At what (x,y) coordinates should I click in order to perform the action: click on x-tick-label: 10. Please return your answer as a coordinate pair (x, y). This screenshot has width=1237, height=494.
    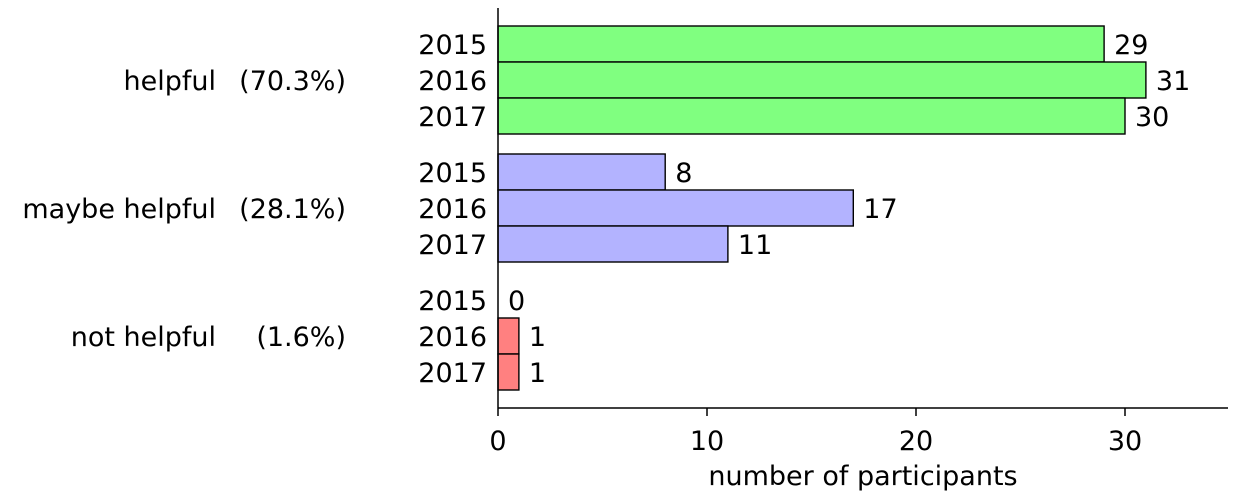
    Looking at the image, I should click on (707, 441).